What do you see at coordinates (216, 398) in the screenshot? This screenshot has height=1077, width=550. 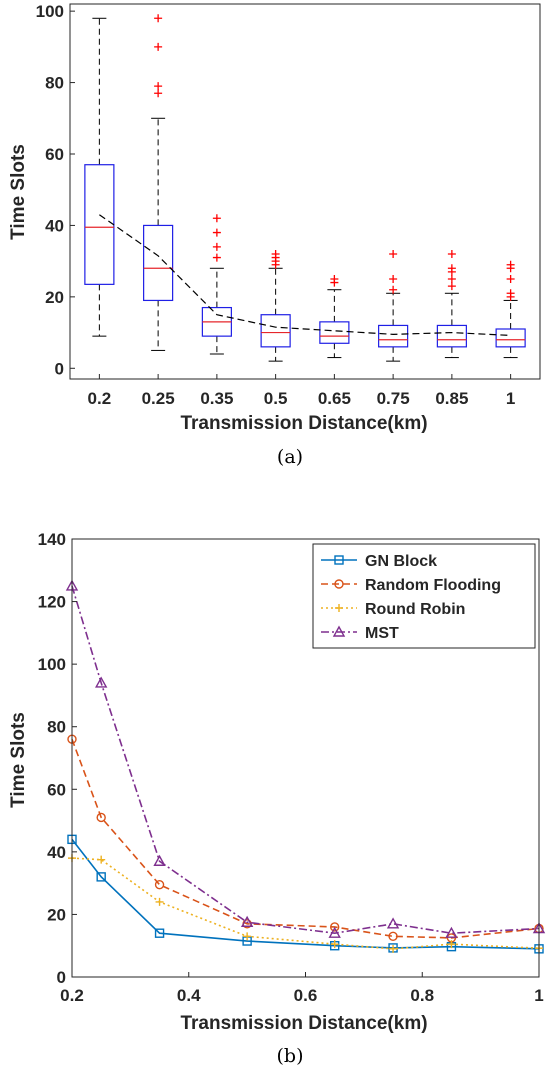 I see `x-tick-label: 0.35` at bounding box center [216, 398].